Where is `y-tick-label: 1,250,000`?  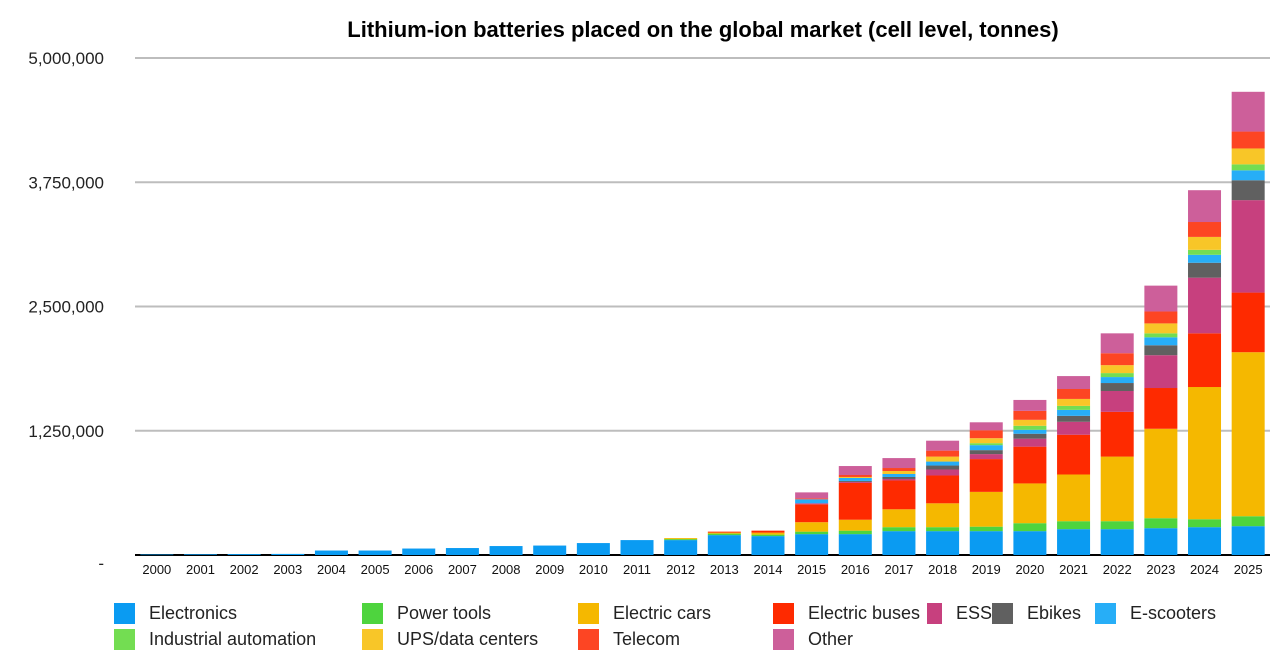 y-tick-label: 1,250,000 is located at coordinates (66, 431).